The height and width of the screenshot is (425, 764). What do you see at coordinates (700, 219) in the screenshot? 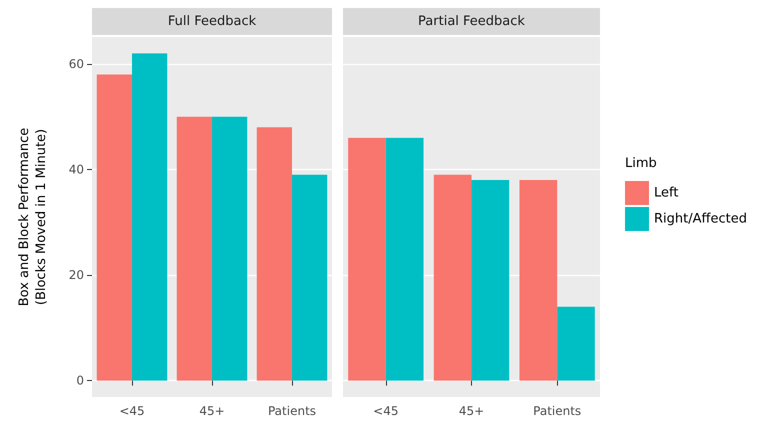
I see `legend-label: Right/Affected` at bounding box center [700, 219].